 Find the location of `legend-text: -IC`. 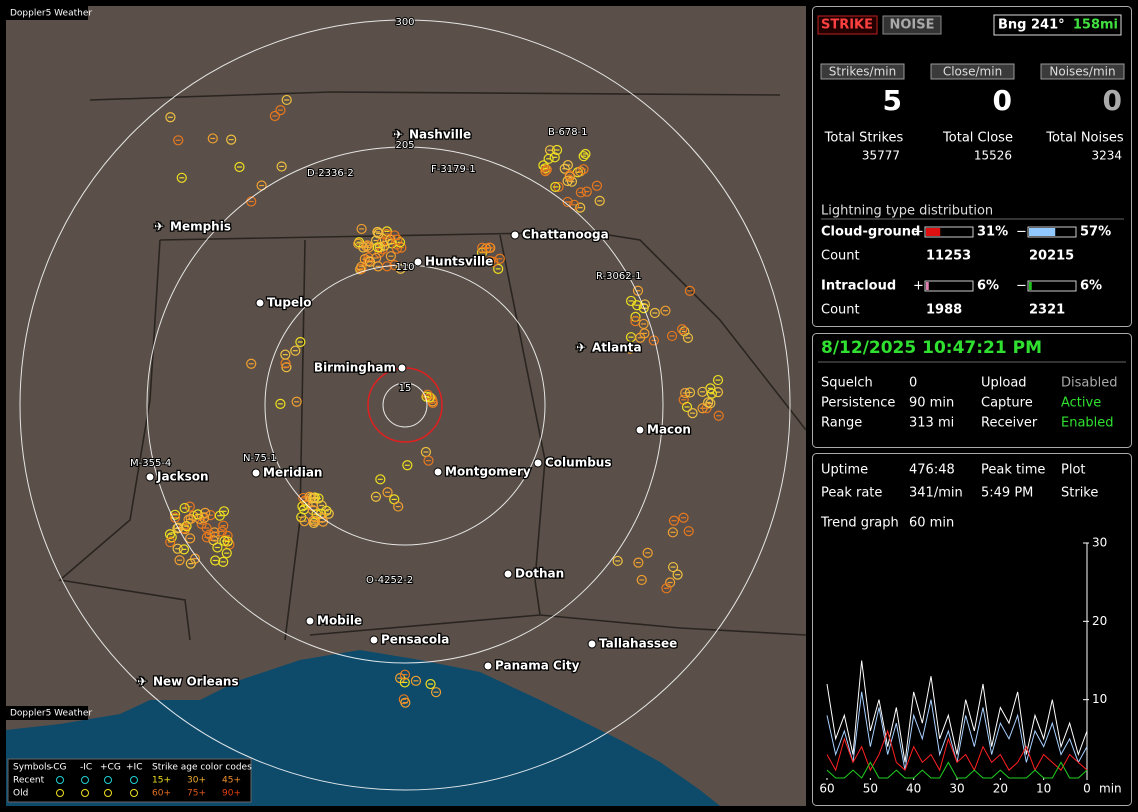

legend-text: -IC is located at coordinates (86, 768).